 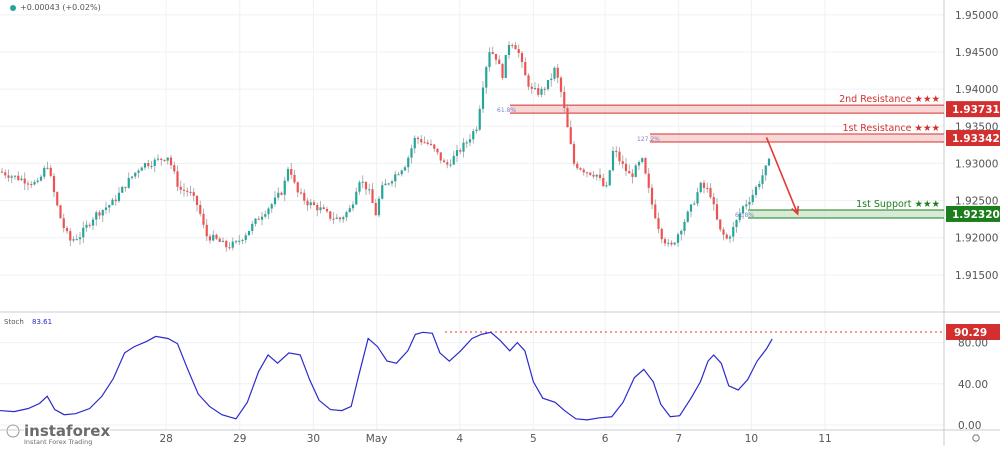 I want to click on y-tick-label: 1.94000, so click(x=976, y=90).